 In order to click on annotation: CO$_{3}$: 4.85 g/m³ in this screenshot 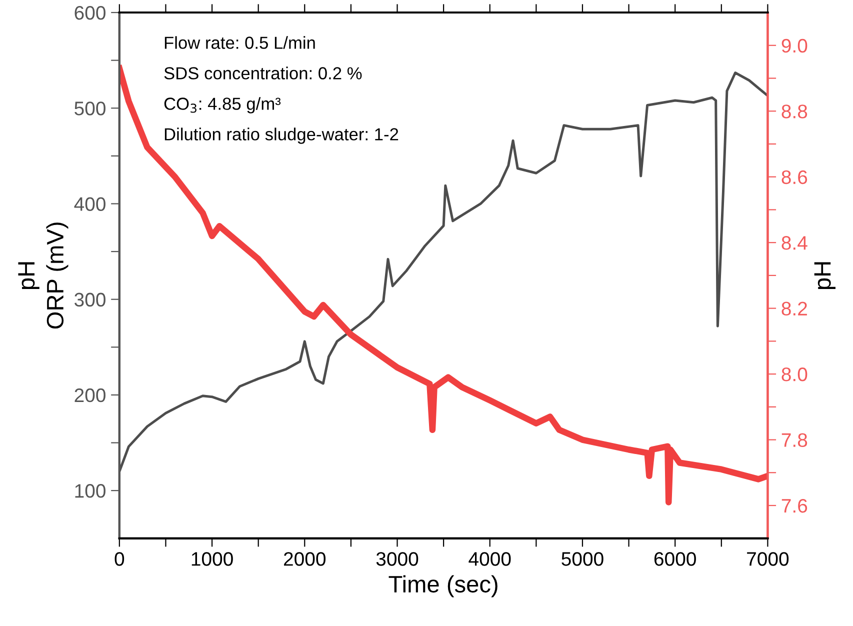, I will do `click(222, 105)`.